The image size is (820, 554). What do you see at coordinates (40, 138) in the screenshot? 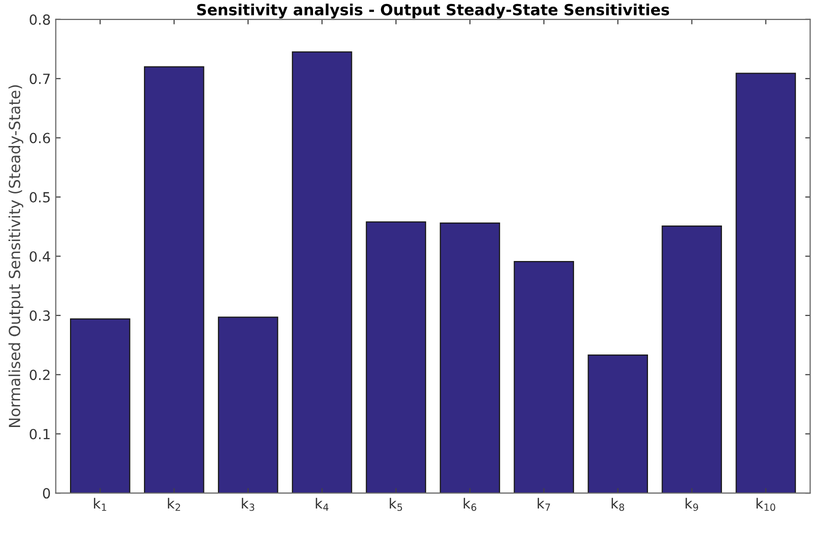
I see `y-tick-label: 0.6` at bounding box center [40, 138].